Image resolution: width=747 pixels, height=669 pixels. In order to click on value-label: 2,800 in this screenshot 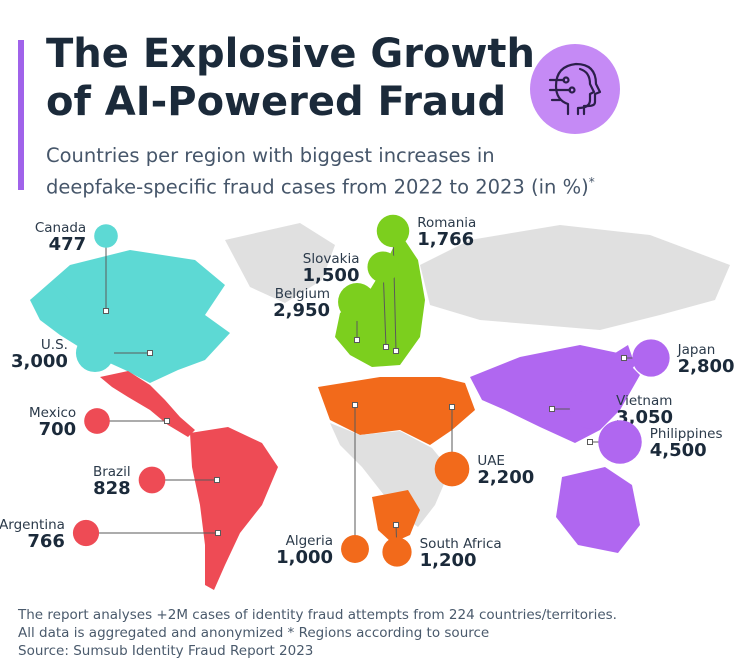, I will do `click(706, 366)`.